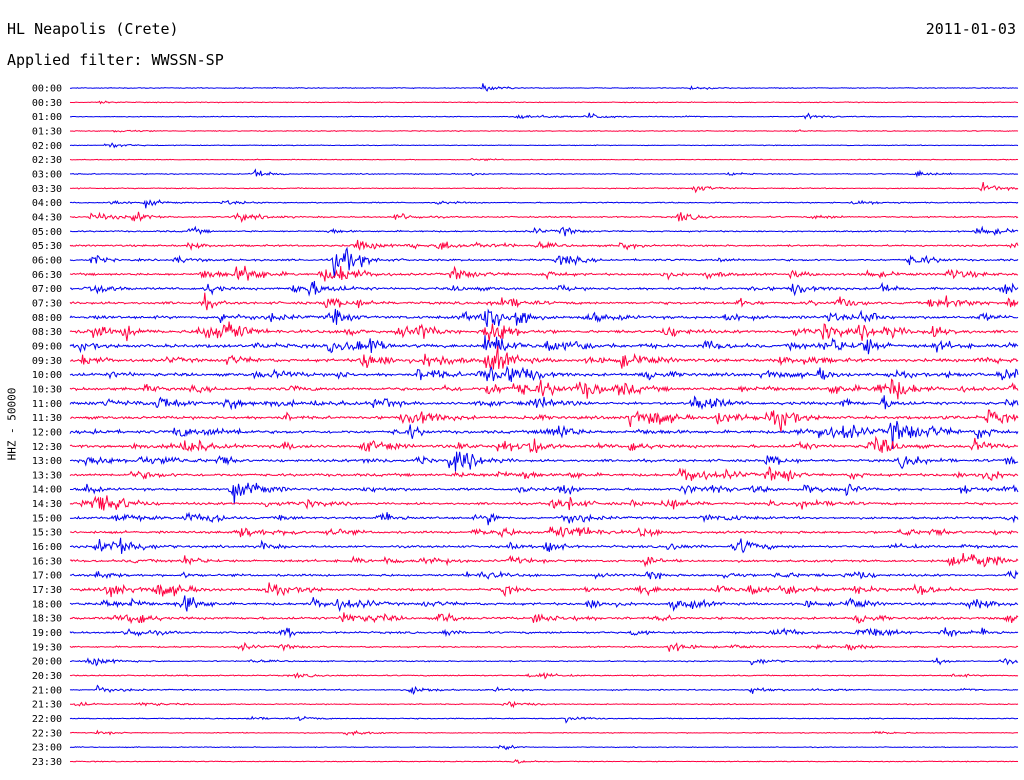  Describe the element at coordinates (47, 103) in the screenshot. I see `row-time-label: 00:30` at that location.